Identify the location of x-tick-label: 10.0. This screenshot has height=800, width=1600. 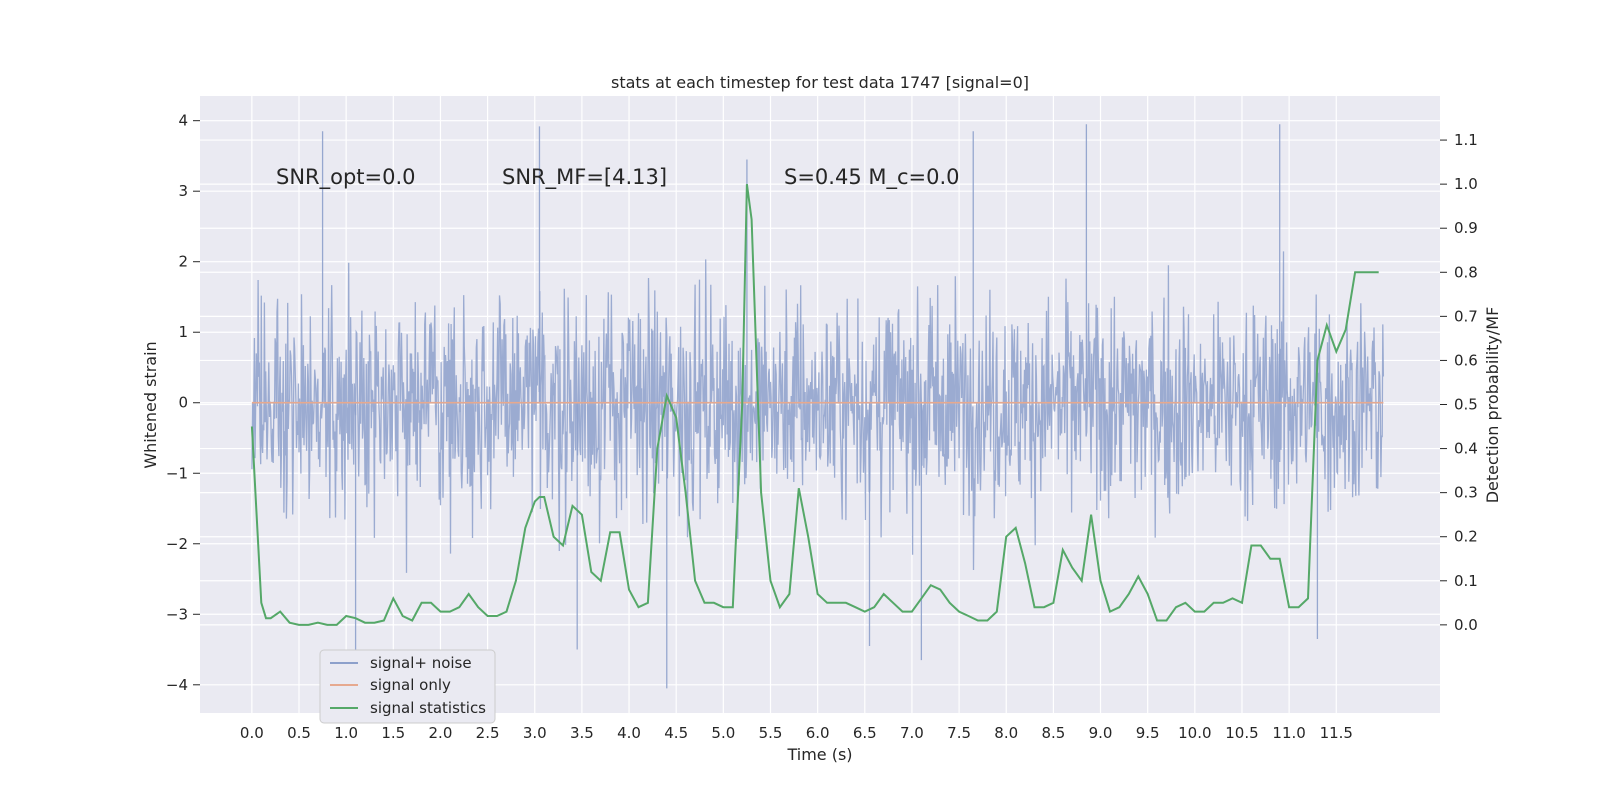
(1194, 733).